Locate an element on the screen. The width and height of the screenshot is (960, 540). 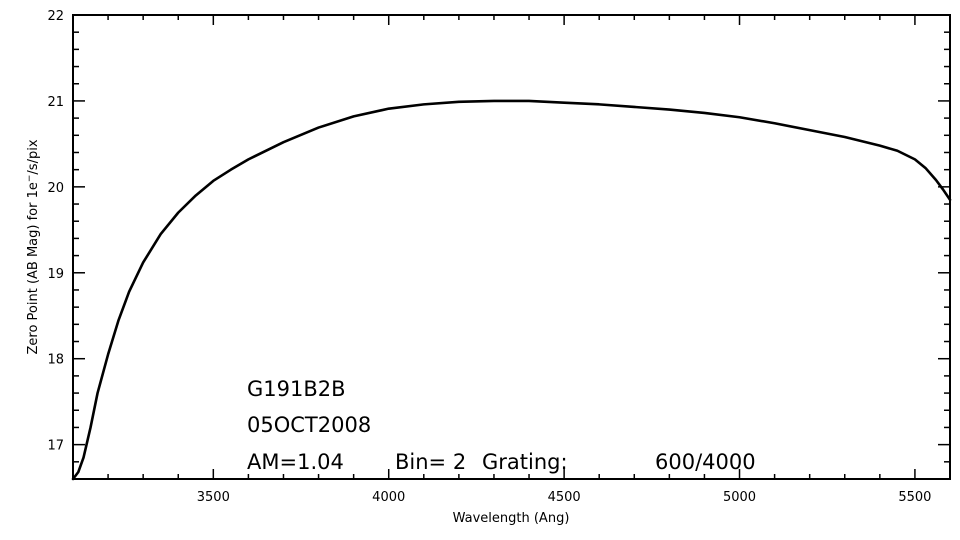
y-axis-label-unit: /s/pix is located at coordinates (33, 156).